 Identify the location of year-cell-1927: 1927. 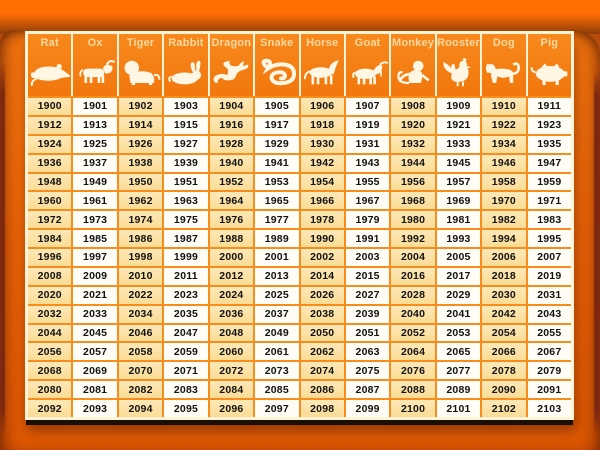
(186, 144).